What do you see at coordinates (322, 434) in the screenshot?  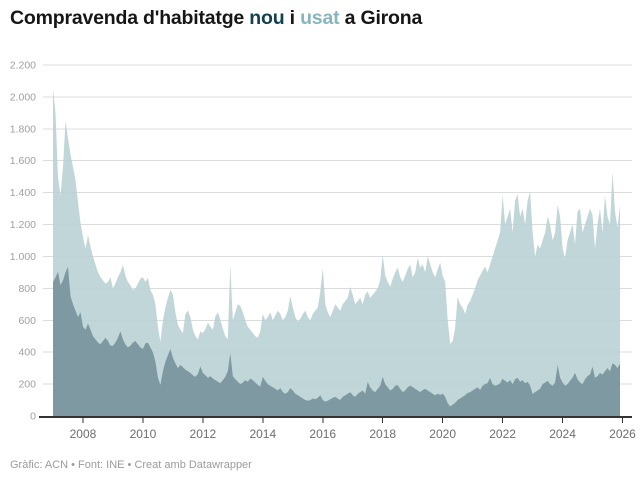 I see `x-axis-label: 2016` at bounding box center [322, 434].